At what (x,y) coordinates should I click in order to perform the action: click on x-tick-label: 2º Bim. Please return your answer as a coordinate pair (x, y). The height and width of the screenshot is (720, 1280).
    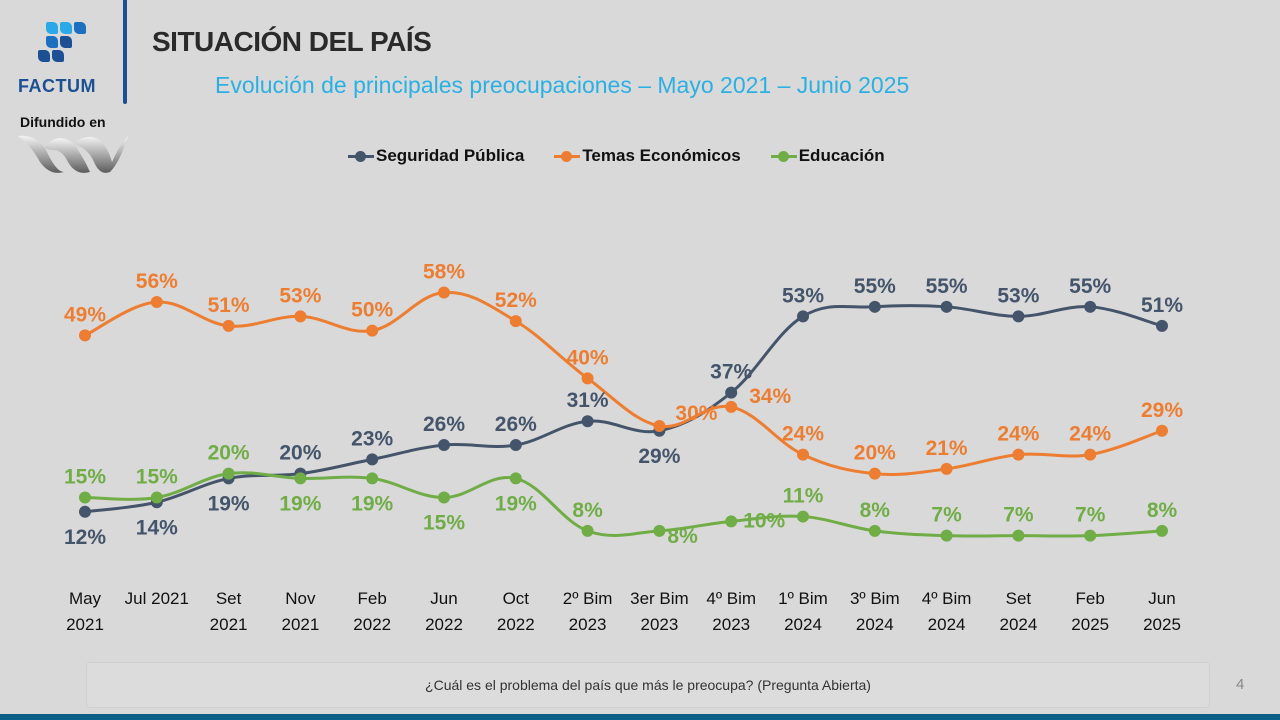
    Looking at the image, I should click on (588, 598).